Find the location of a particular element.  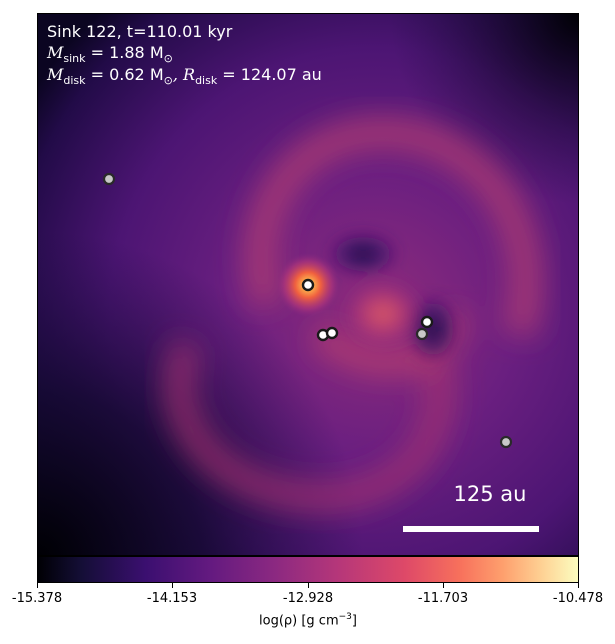

colorbar-axis-label-end: ] is located at coordinates (354, 621).